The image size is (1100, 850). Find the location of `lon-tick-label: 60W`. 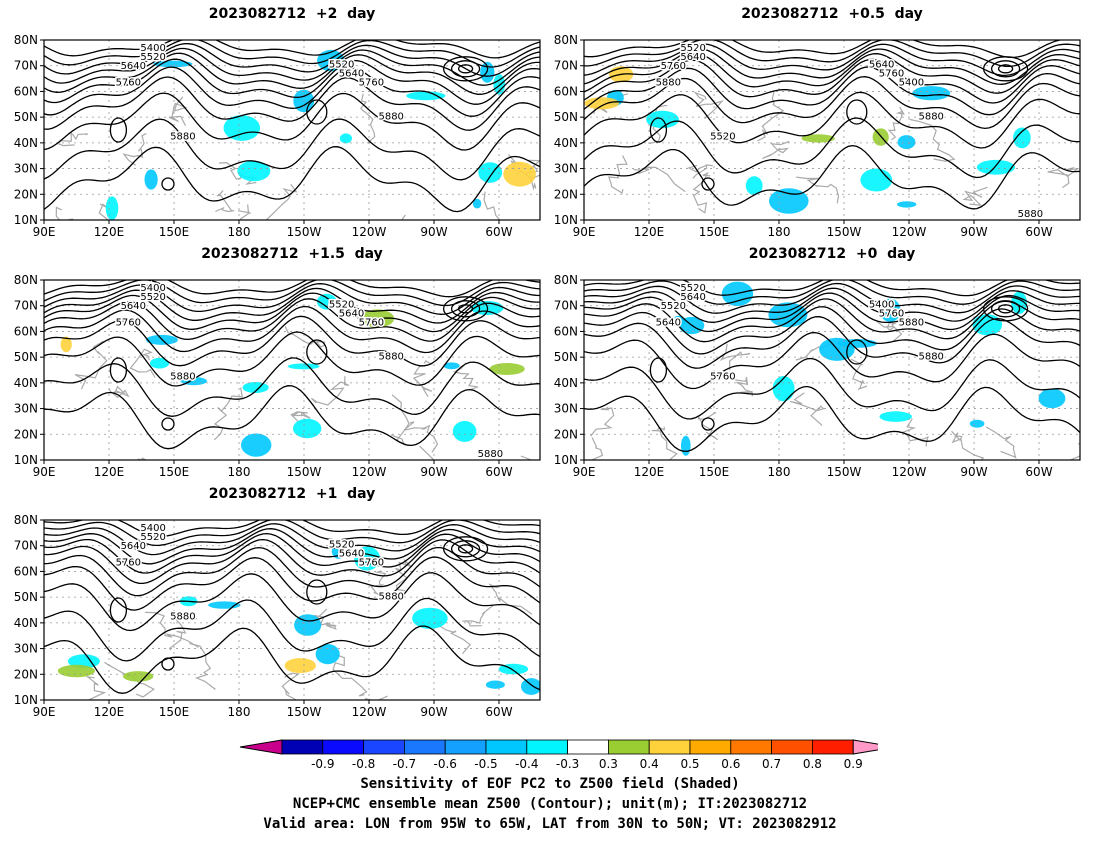

lon-tick-label: 60W is located at coordinates (498, 472).